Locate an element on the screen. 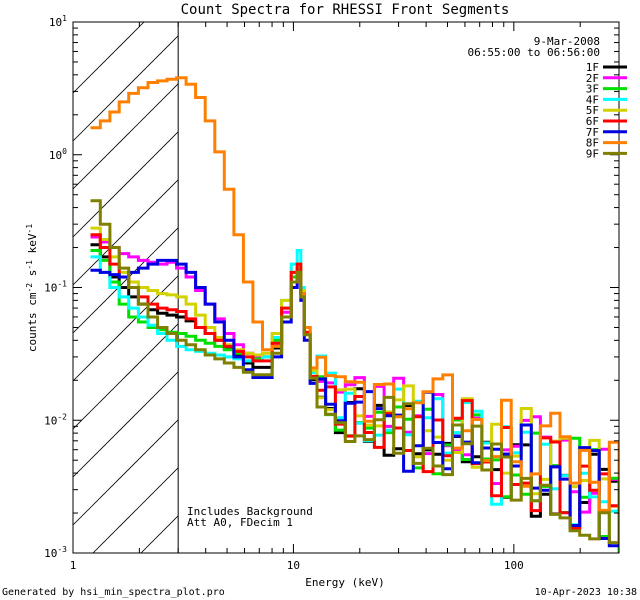 The height and width of the screenshot is (600, 640). y-tick-exponent: -3 is located at coordinates (62, 549).